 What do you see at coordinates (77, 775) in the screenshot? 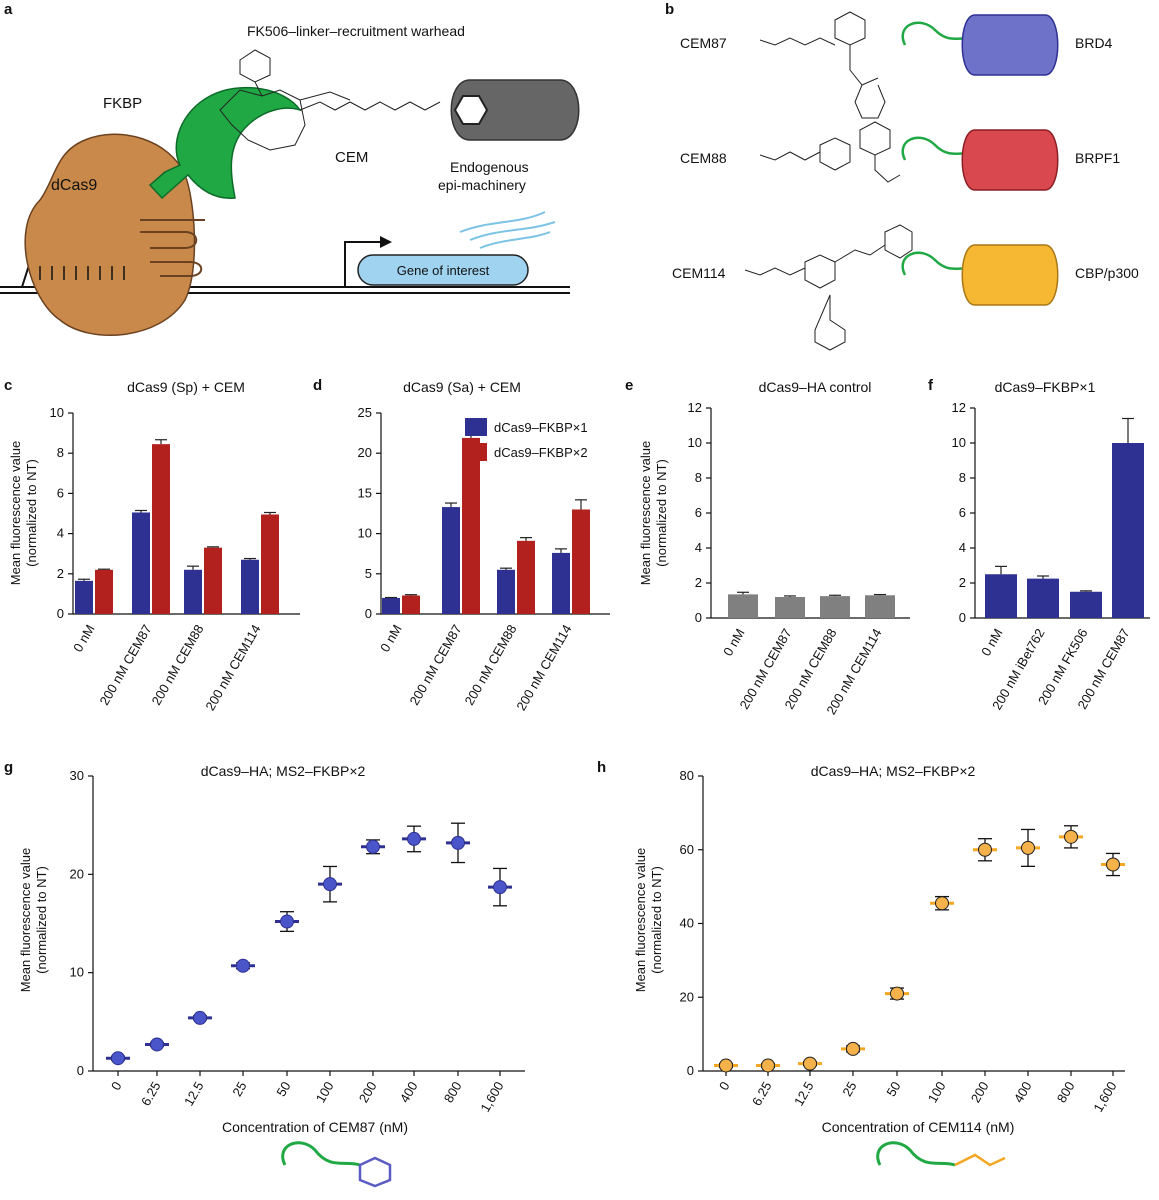
I see `y-tick-label-g-3: 30` at bounding box center [77, 775].